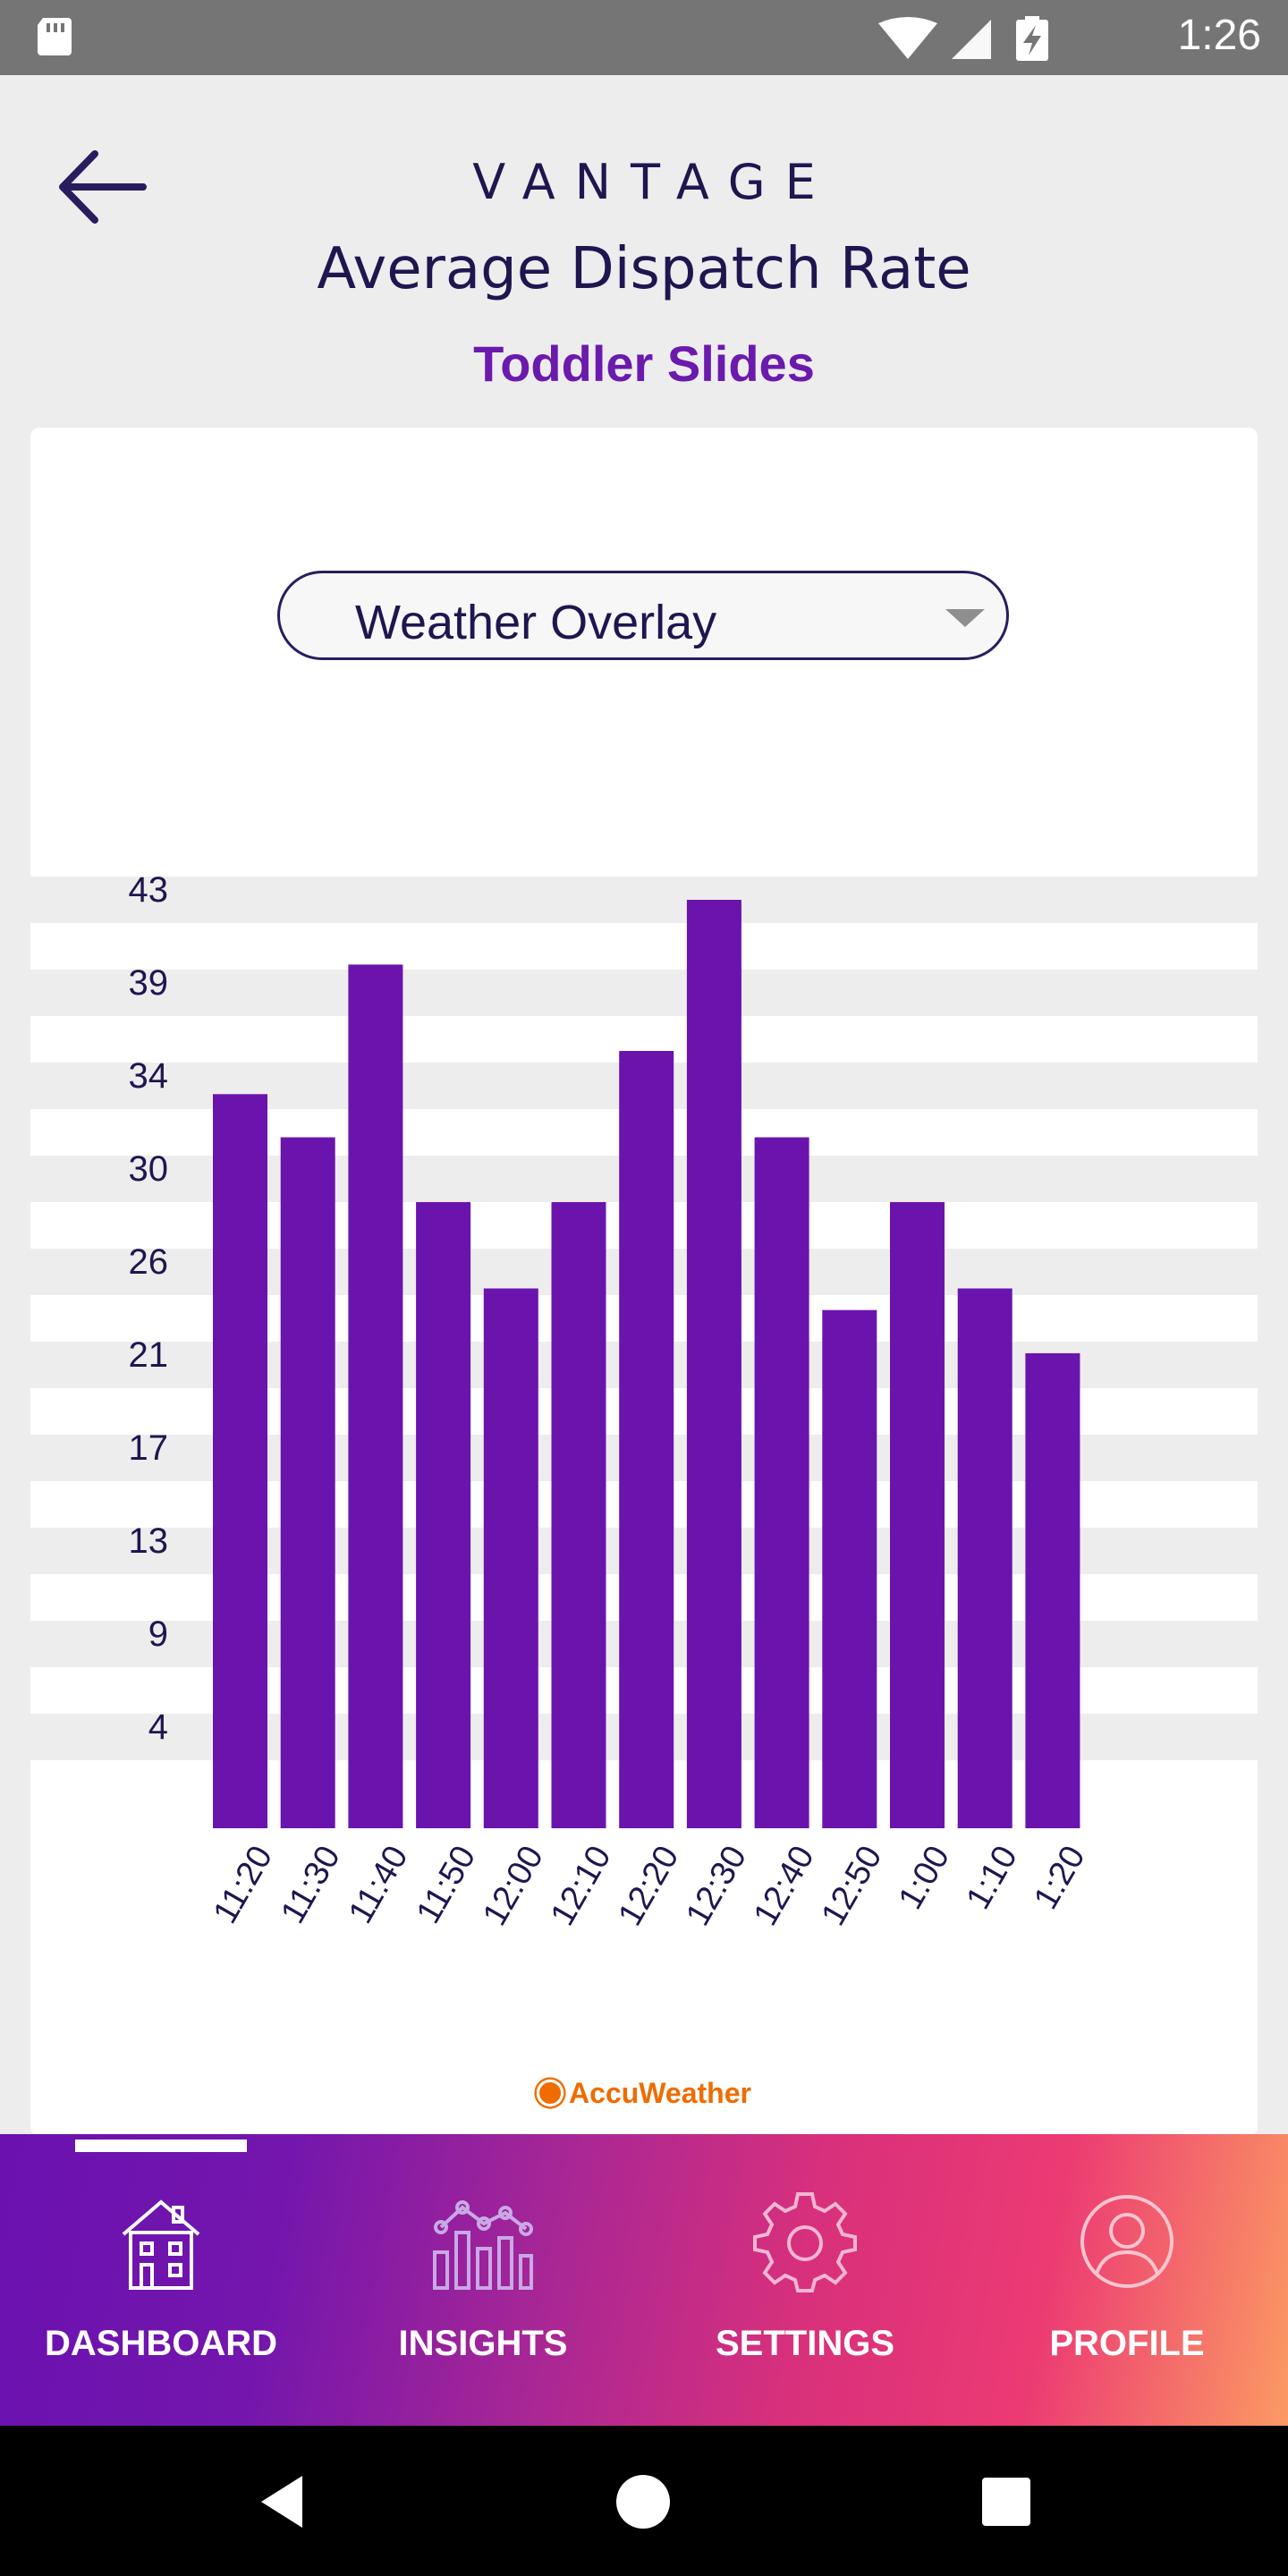  I want to click on y-tick-label: 17, so click(149, 1448).